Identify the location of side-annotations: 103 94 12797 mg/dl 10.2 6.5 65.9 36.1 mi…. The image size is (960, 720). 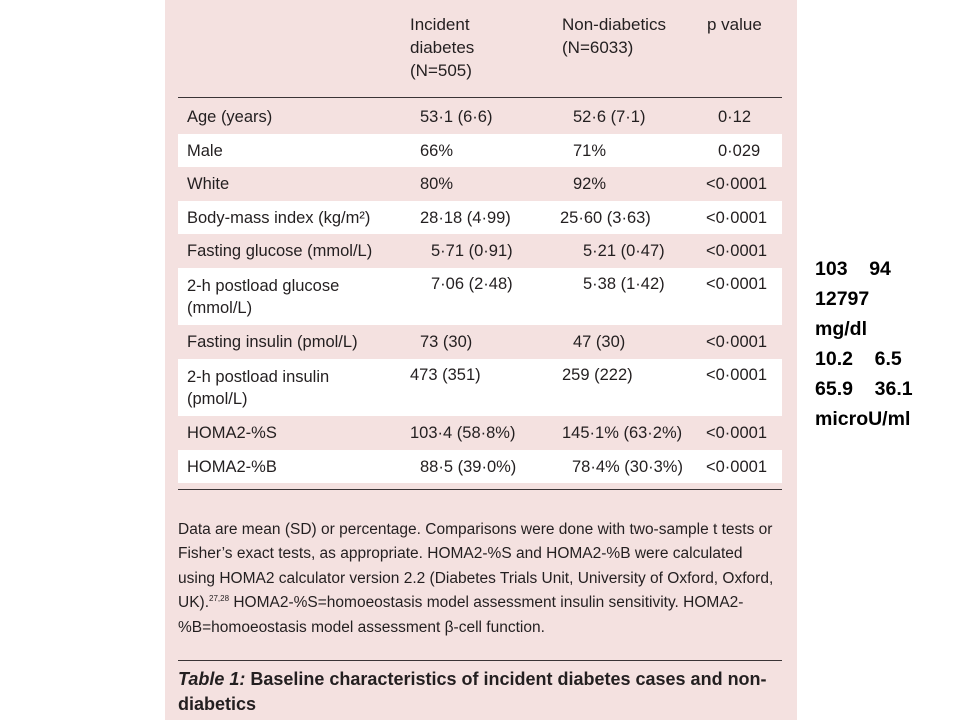
(864, 344).